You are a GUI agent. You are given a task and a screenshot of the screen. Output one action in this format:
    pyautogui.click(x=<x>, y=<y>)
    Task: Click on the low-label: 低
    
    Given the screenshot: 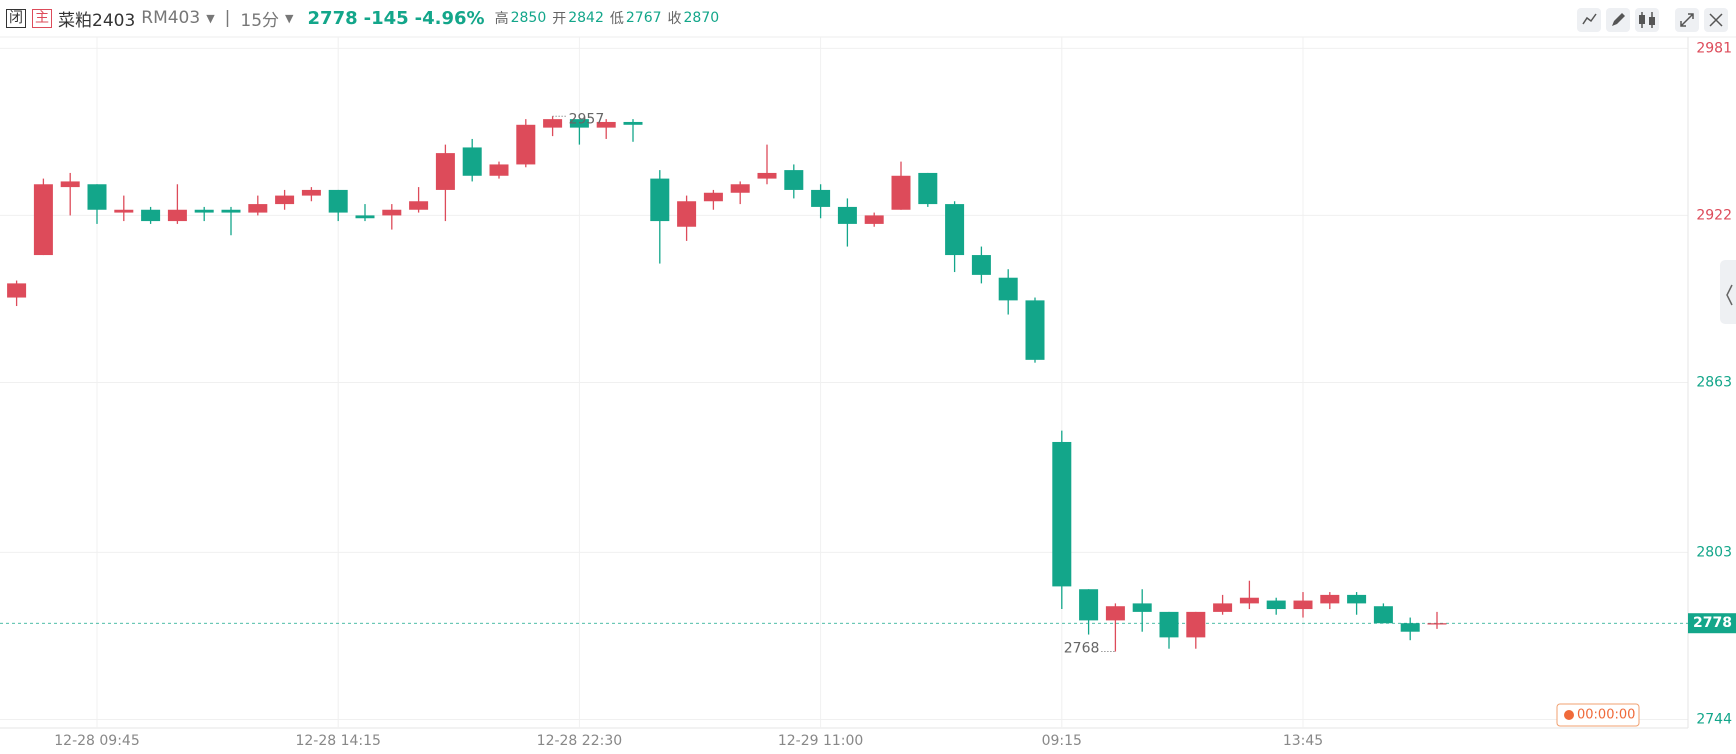 What is the action you would take?
    pyautogui.click(x=616, y=19)
    